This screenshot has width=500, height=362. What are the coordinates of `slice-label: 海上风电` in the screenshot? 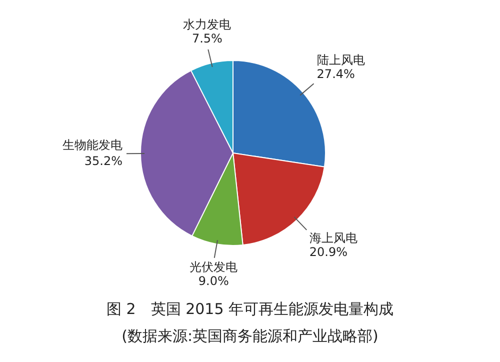 It's located at (333, 237).